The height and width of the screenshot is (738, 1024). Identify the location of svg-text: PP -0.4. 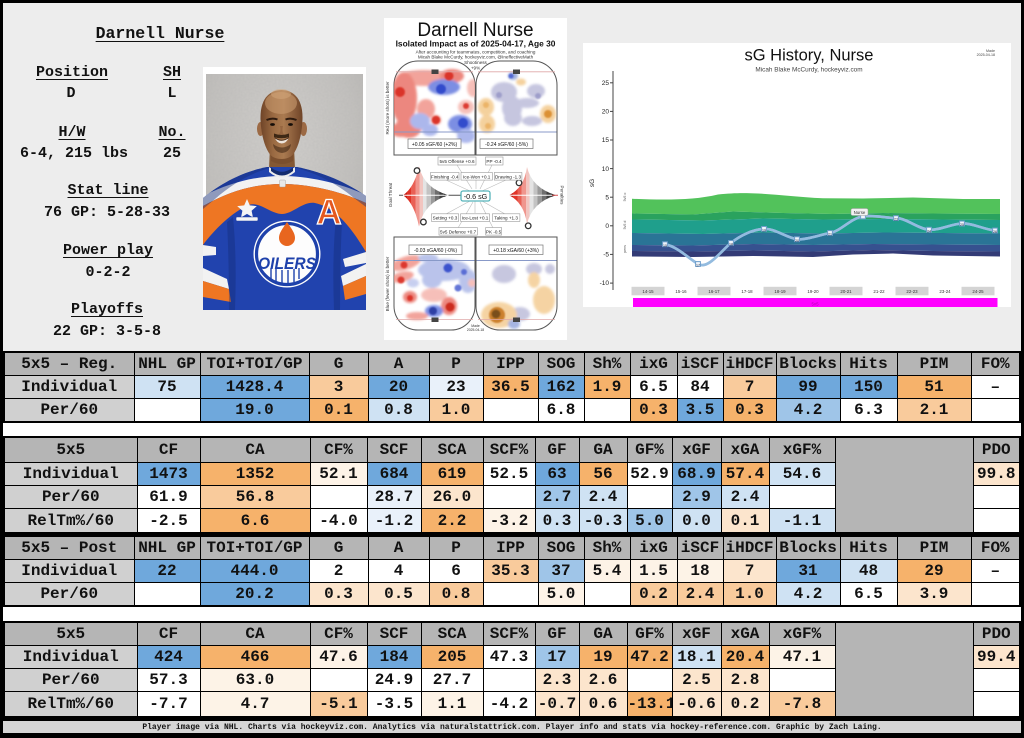
(494, 161).